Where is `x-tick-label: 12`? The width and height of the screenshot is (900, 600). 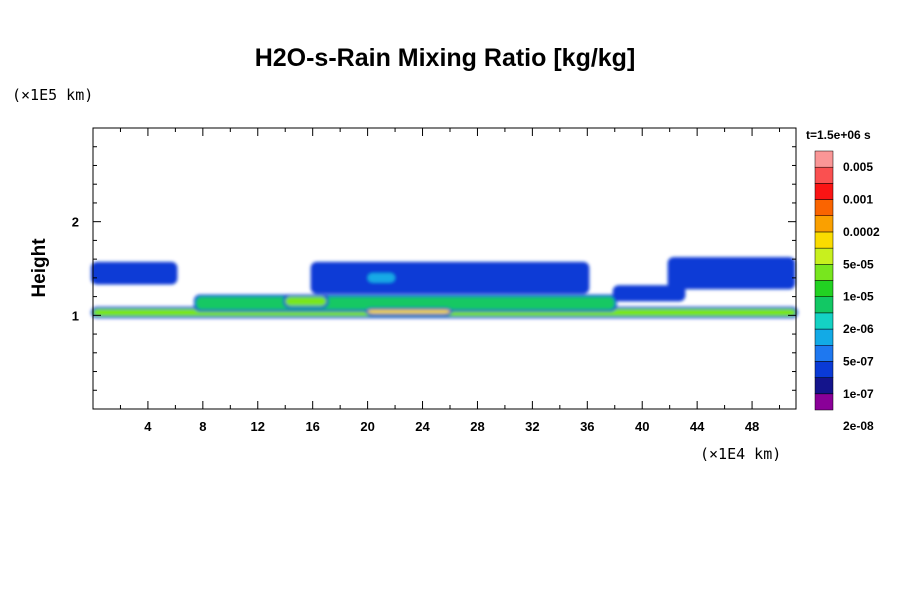 x-tick-label: 12 is located at coordinates (258, 426).